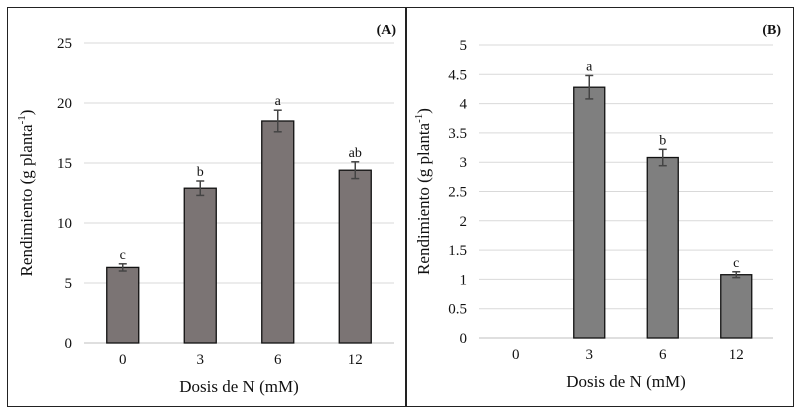  What do you see at coordinates (457, 193) in the screenshot?
I see `y-tick-label: 2.5` at bounding box center [457, 193].